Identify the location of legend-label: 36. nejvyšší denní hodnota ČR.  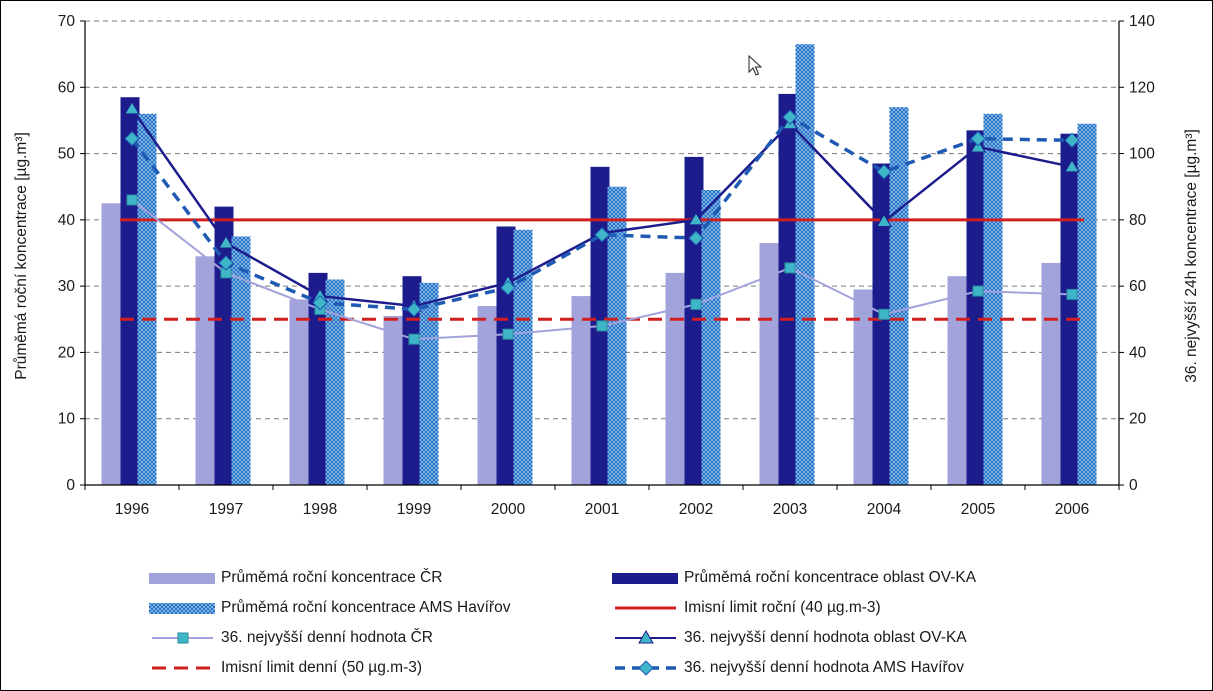
(327, 637).